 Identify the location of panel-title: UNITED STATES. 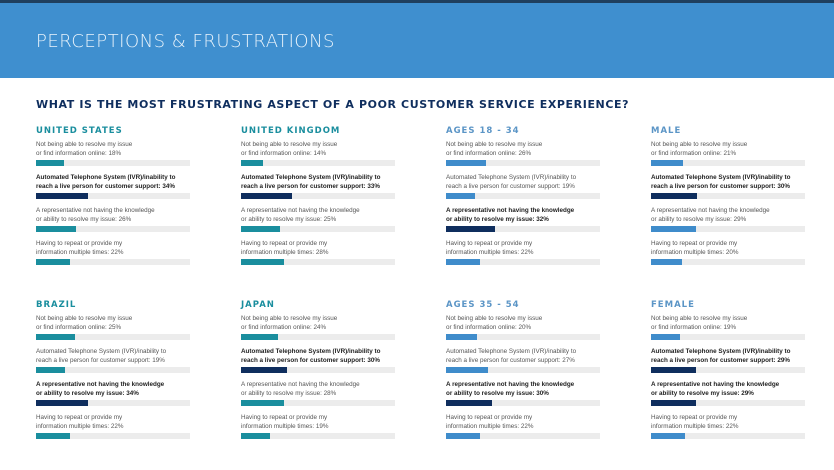
(79, 131).